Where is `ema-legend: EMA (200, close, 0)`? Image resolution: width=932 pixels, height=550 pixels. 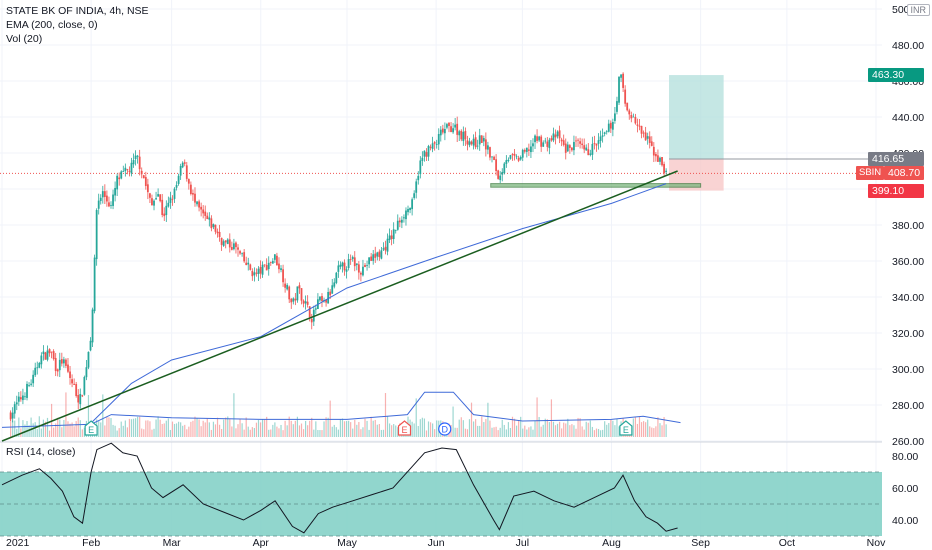
ema-legend: EMA (200, close, 0) is located at coordinates (52, 25).